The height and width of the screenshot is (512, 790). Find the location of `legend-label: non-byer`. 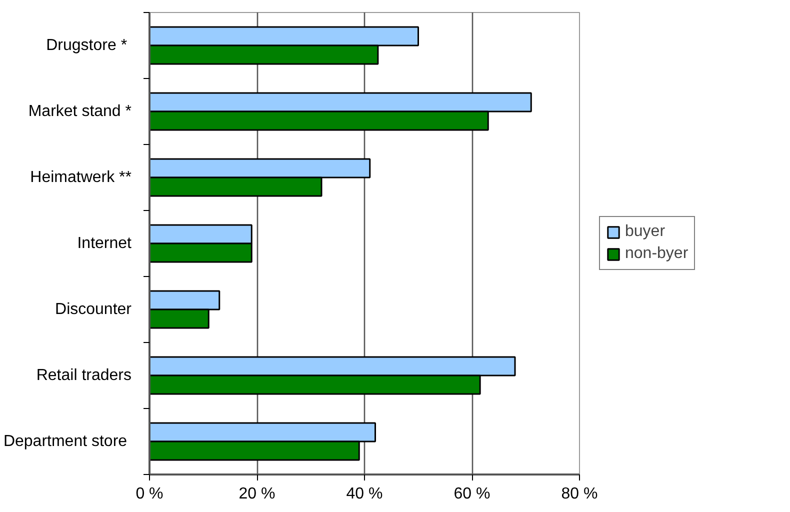

legend-label: non-byer is located at coordinates (656, 254).